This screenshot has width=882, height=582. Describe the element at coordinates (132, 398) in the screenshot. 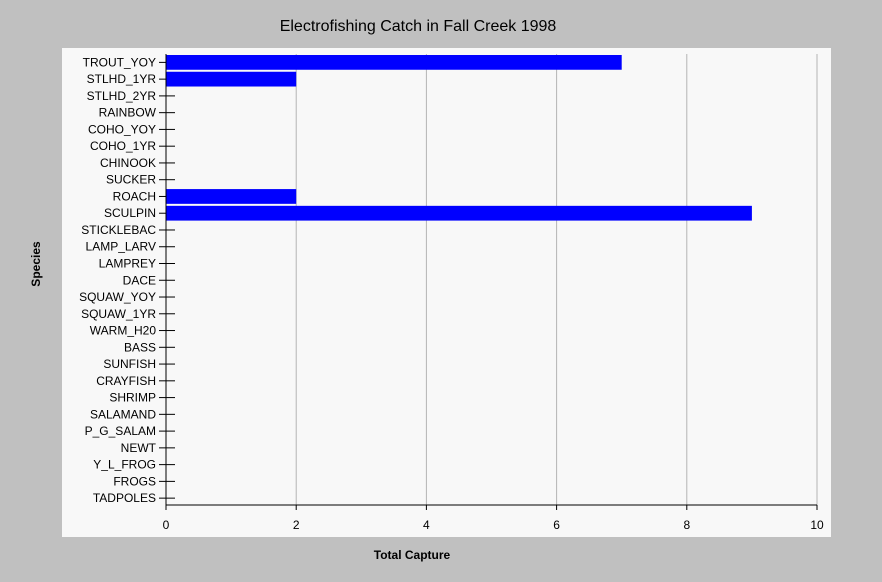

I see `y-tick-label: SHRIMP` at that location.